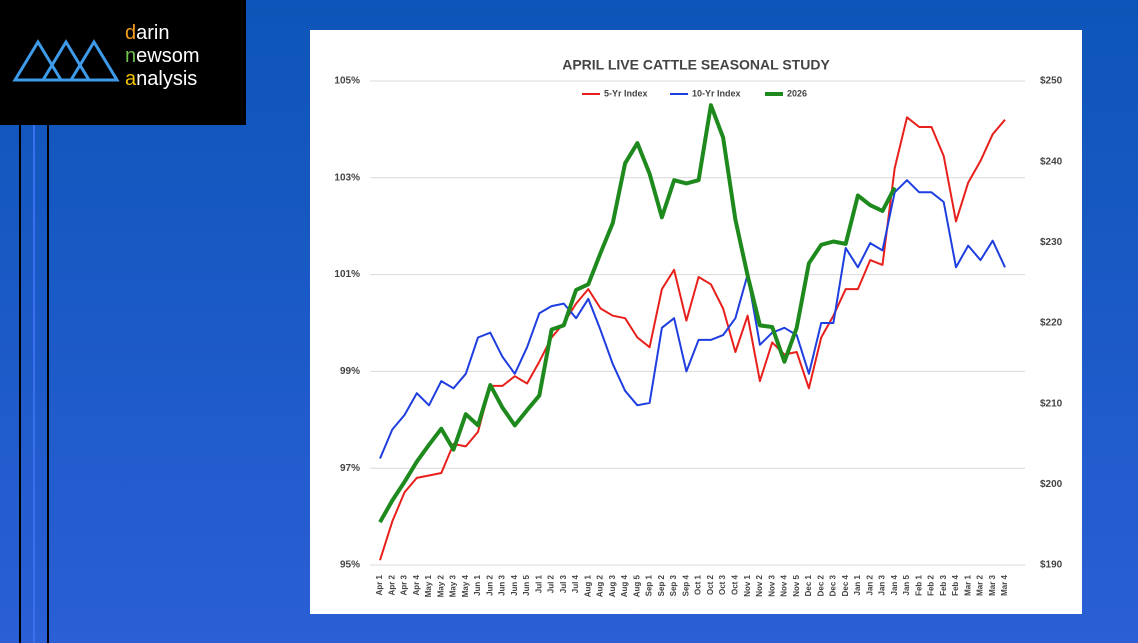 The width and height of the screenshot is (1138, 643). What do you see at coordinates (1051, 403) in the screenshot?
I see `y2-tick-label: $210` at bounding box center [1051, 403].